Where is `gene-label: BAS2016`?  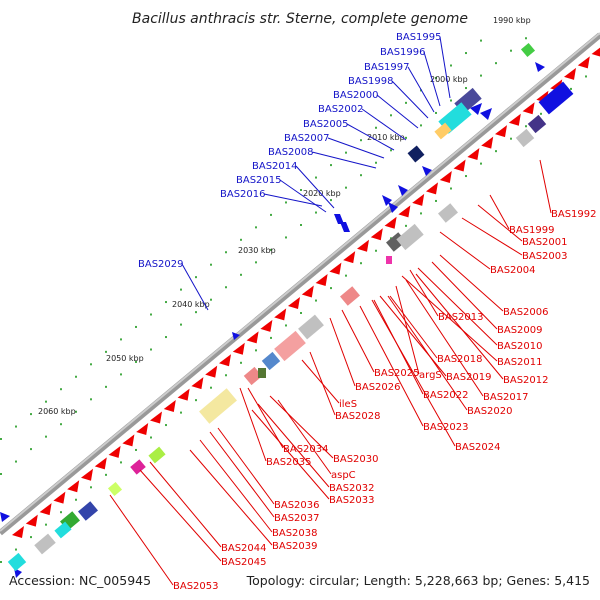 gene-label: BAS2016 is located at coordinates (243, 194).